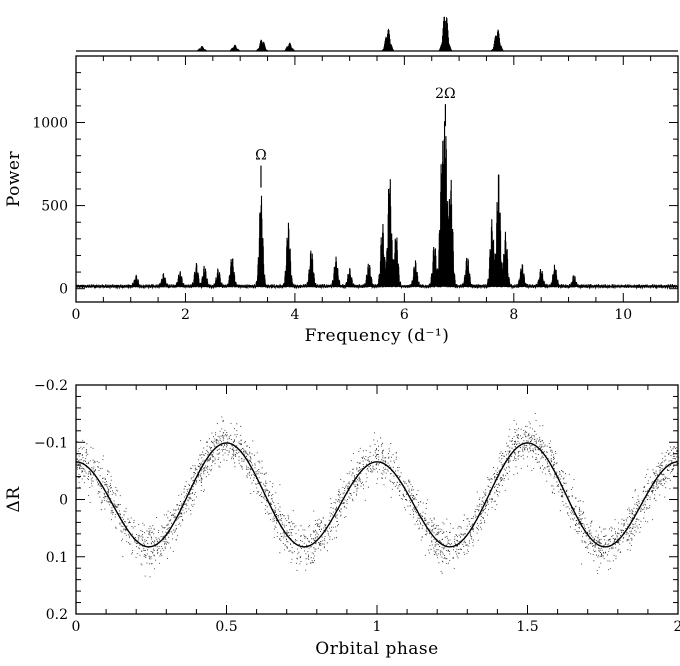 The width and height of the screenshot is (680, 666). I want to click on peak-label: Ω, so click(261, 156).